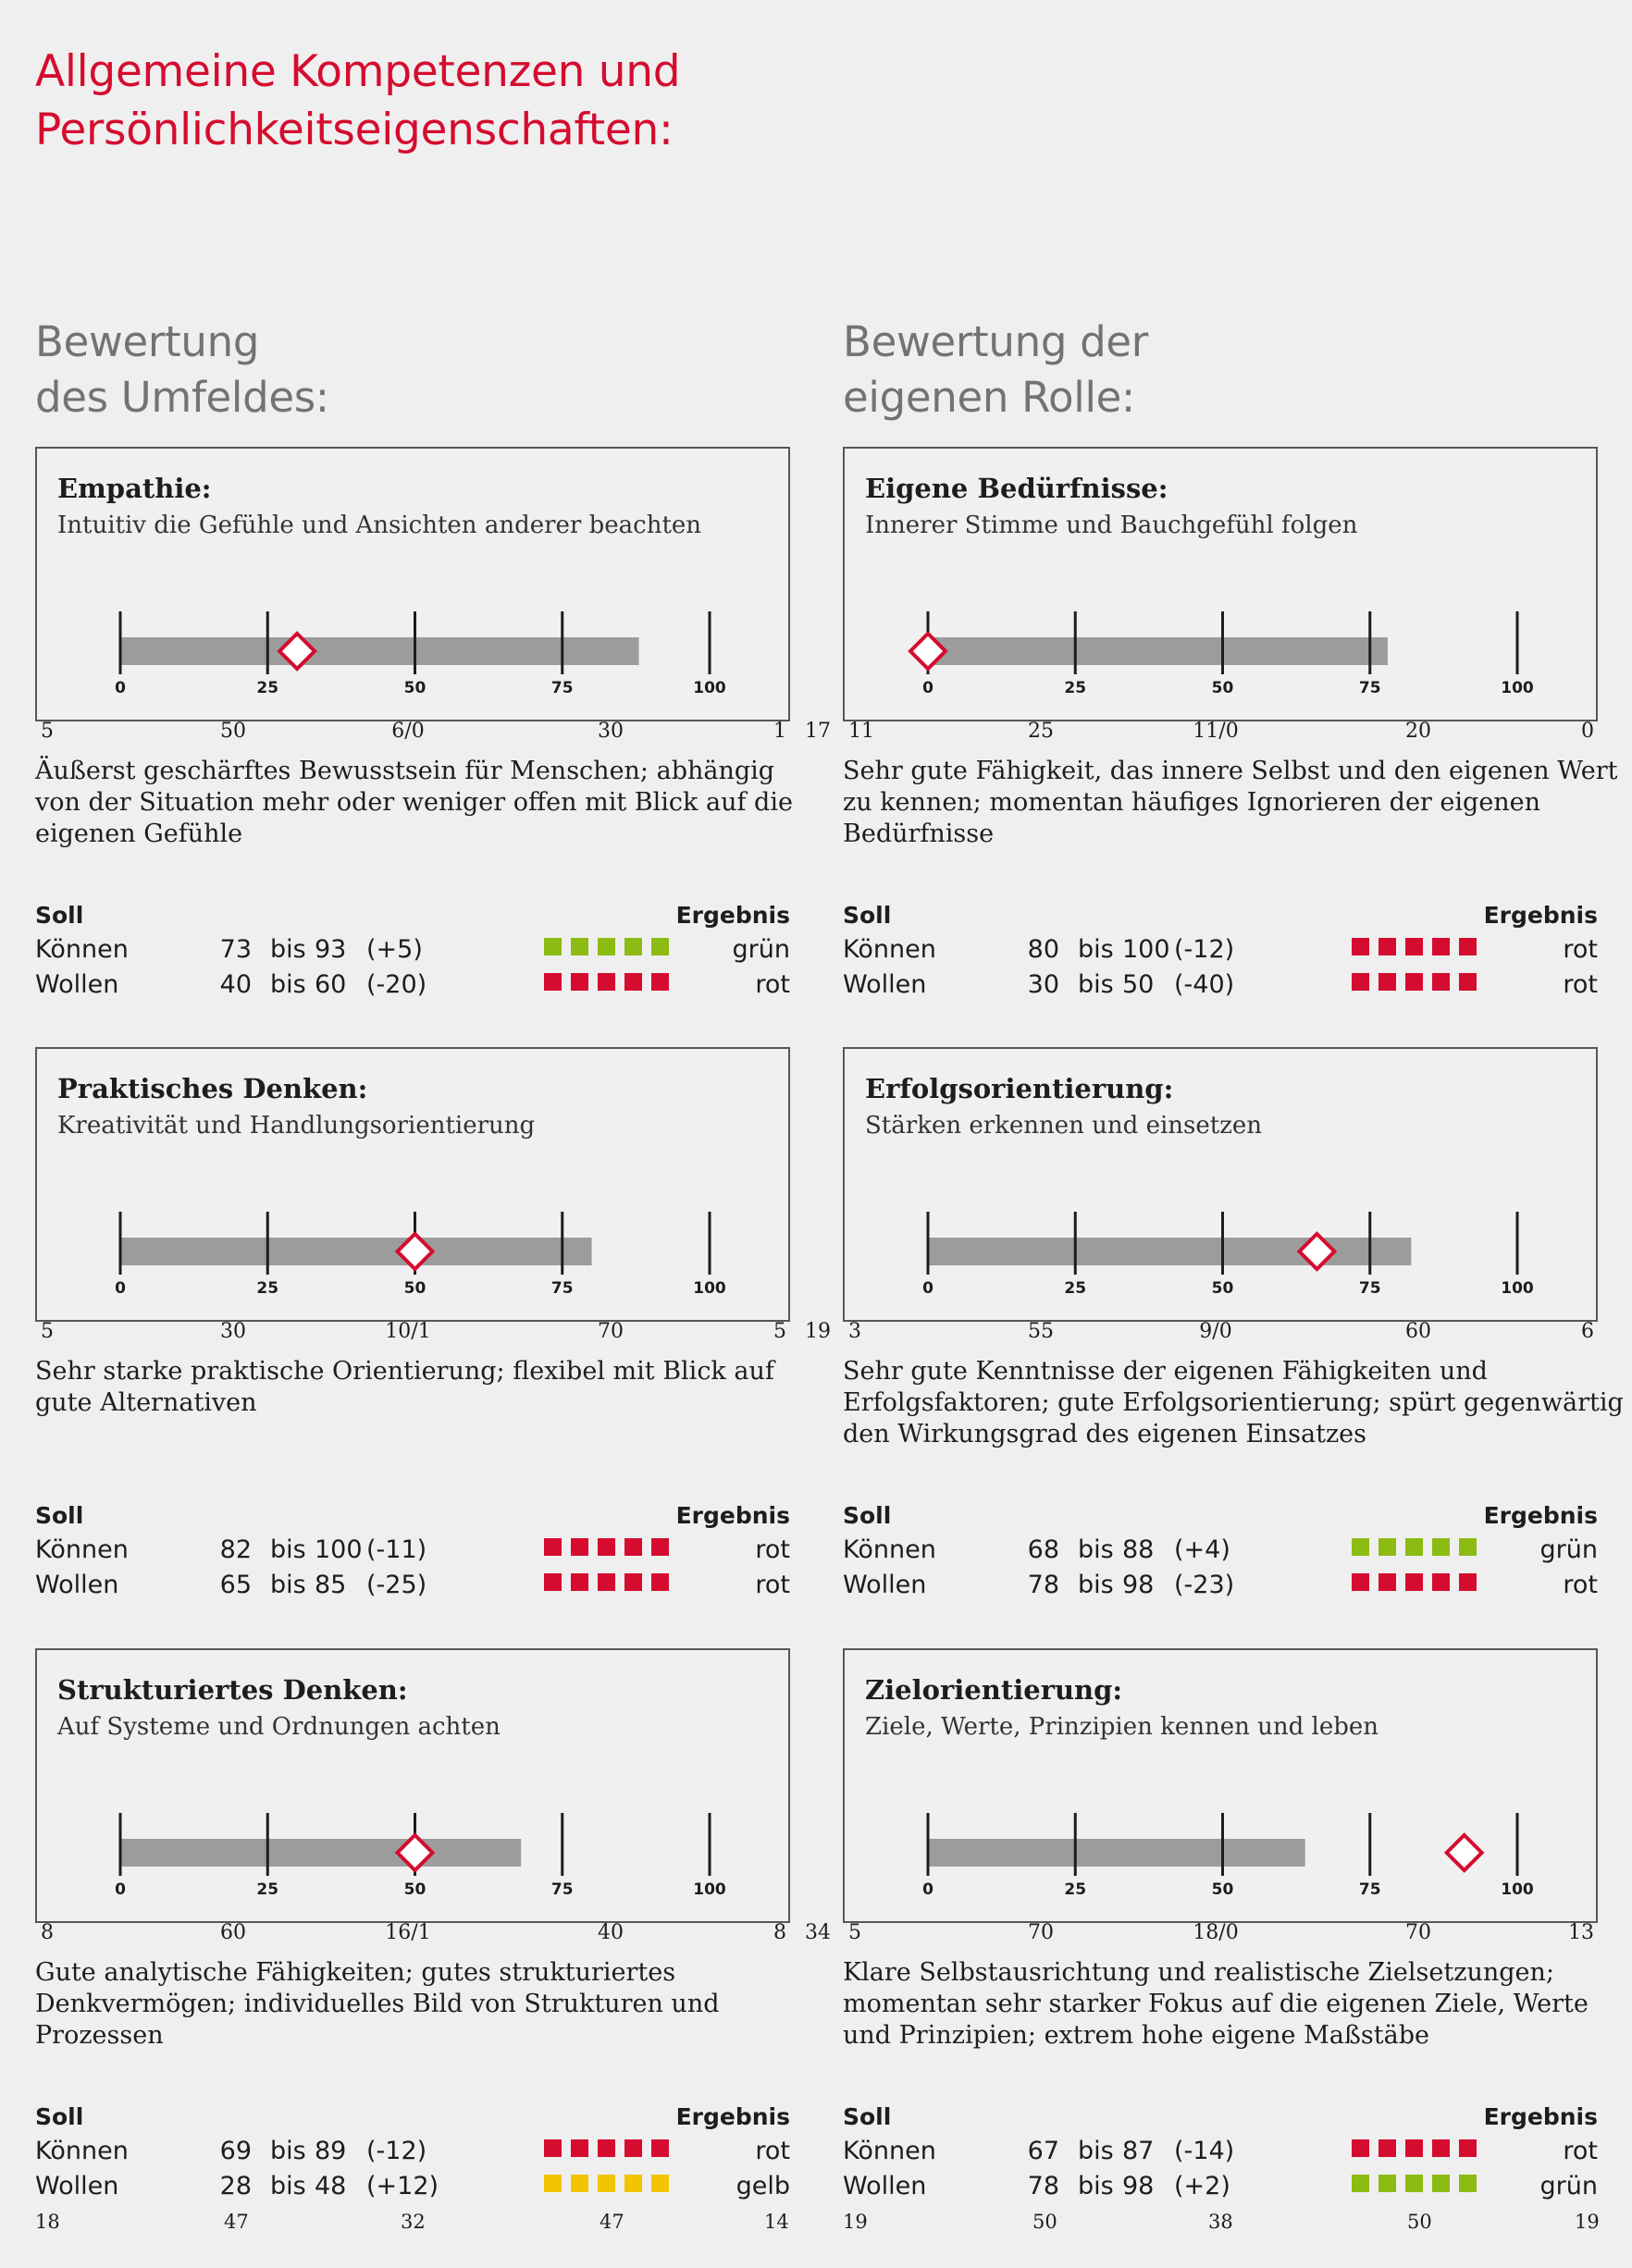 The height and width of the screenshot is (2268, 1632). What do you see at coordinates (1220, 1589) in the screenshot?
I see `result-row: Wollen 78 bis 98 (-23) rot` at bounding box center [1220, 1589].